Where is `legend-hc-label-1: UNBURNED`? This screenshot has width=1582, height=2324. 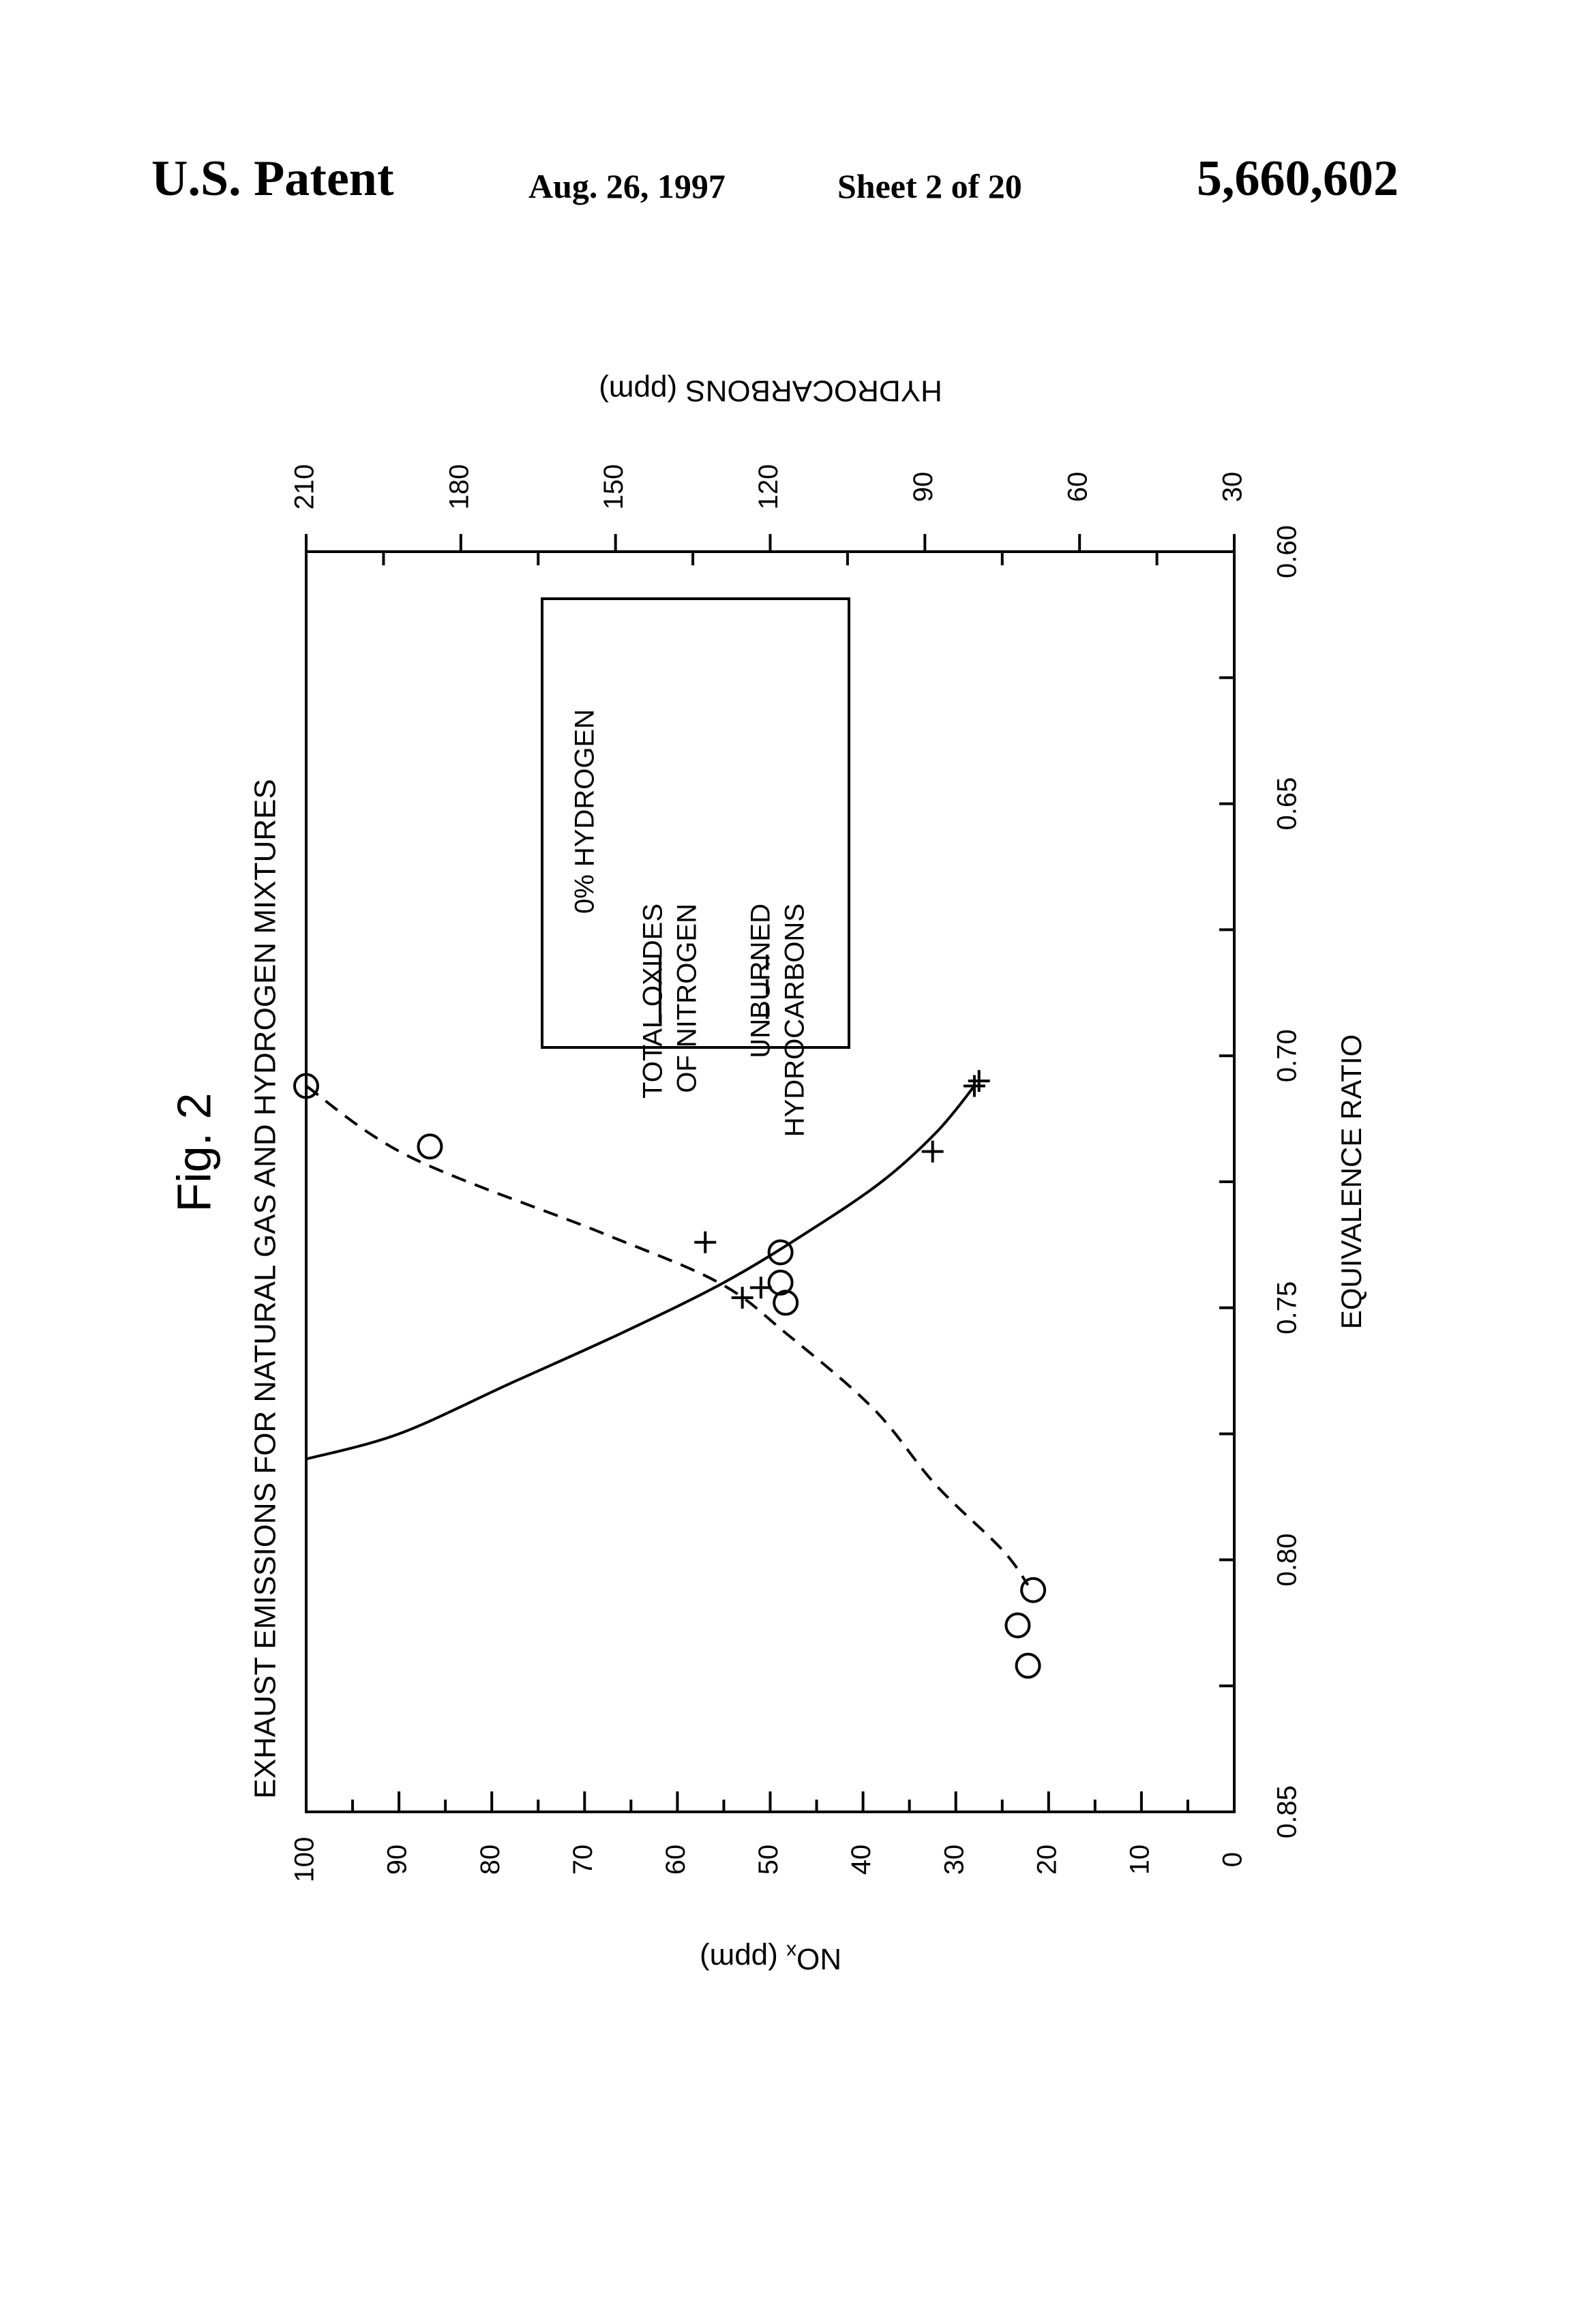 legend-hc-label-1: UNBURNED is located at coordinates (761, 981).